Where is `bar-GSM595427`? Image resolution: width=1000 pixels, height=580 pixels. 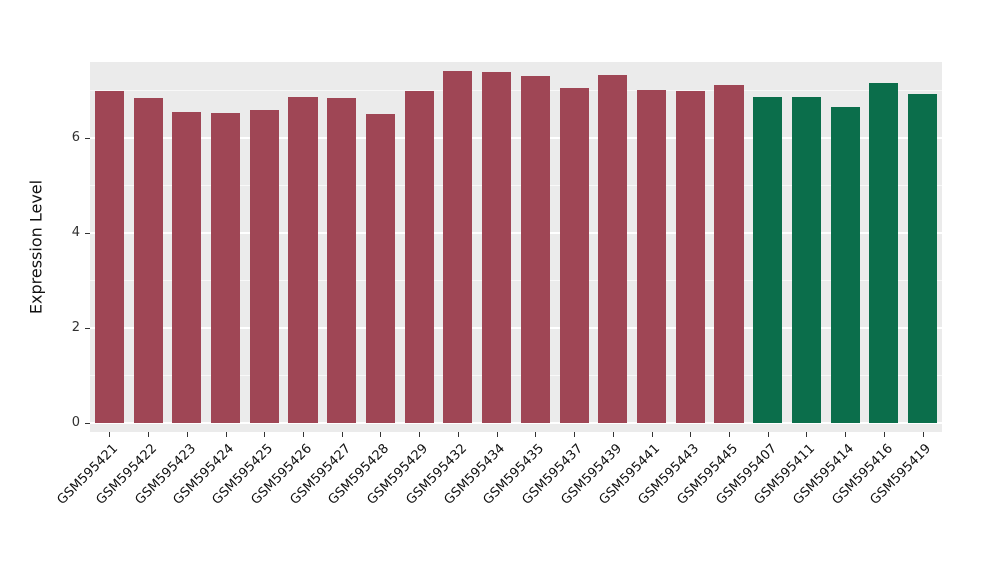
bar-GSM595427 is located at coordinates (342, 260).